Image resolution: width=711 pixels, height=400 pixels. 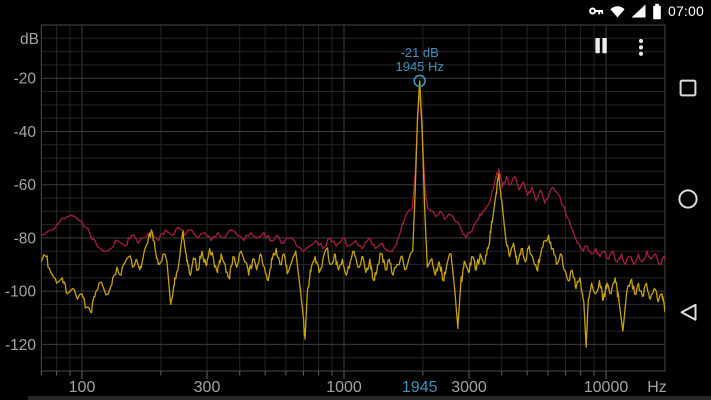 I want to click on overflow-menu-icon, so click(x=641, y=47).